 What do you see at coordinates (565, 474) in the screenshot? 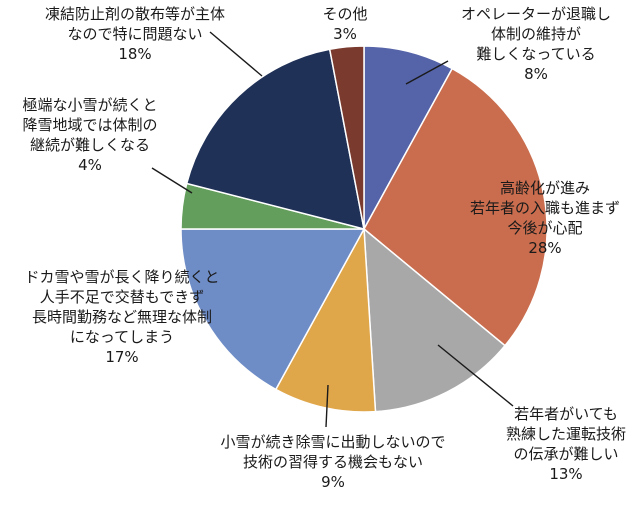
I see `slice-value-label: 13%` at bounding box center [565, 474].